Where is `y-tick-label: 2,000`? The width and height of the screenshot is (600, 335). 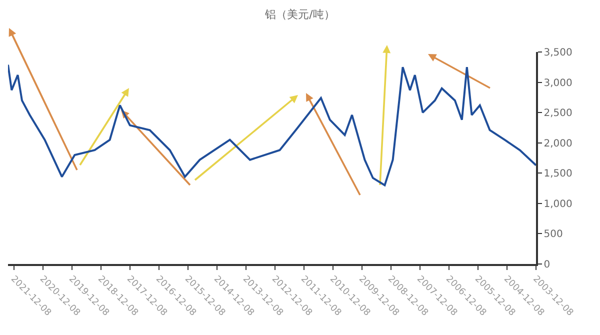
y-tick-label: 2,000 is located at coordinates (558, 144).